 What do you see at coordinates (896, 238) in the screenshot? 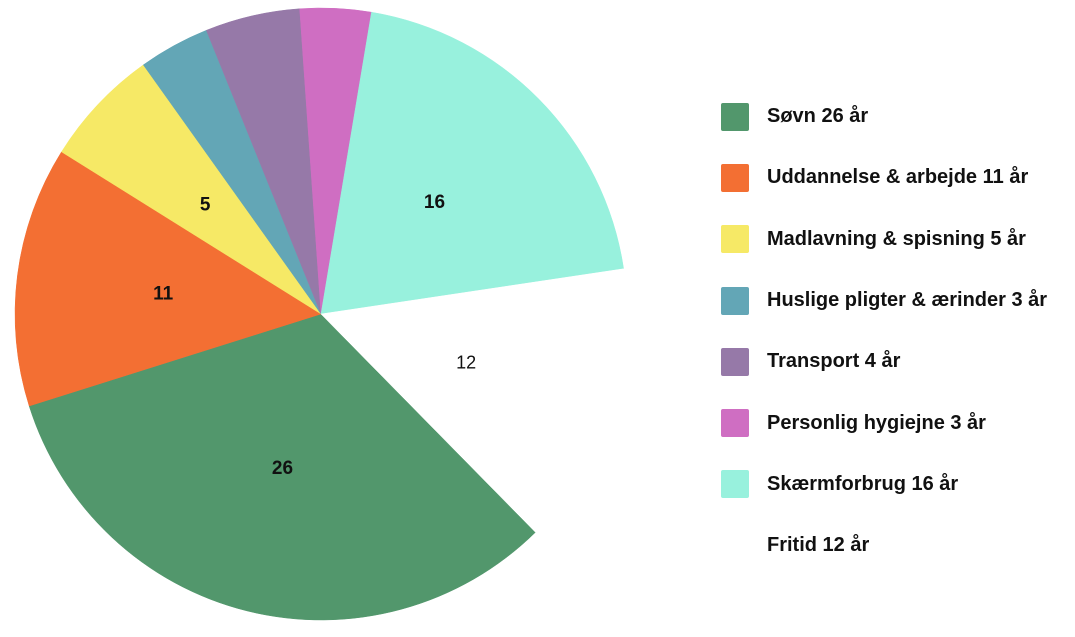
I see `legend-label-2: Madlavning & spisning 5 år` at bounding box center [896, 238].